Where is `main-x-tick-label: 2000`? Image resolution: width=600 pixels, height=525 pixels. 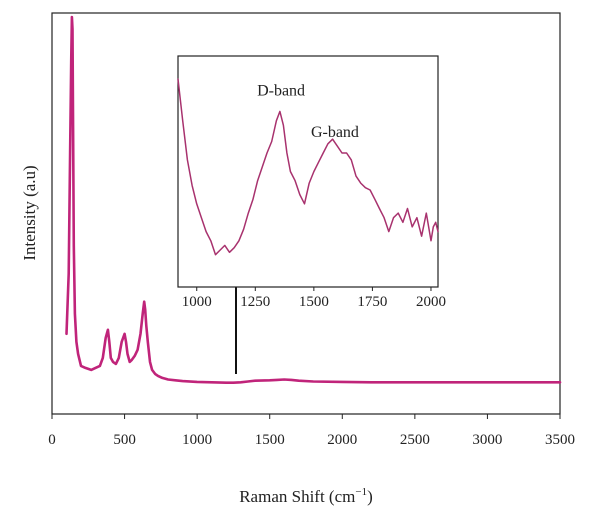
main-x-tick-label: 2000 is located at coordinates (342, 440).